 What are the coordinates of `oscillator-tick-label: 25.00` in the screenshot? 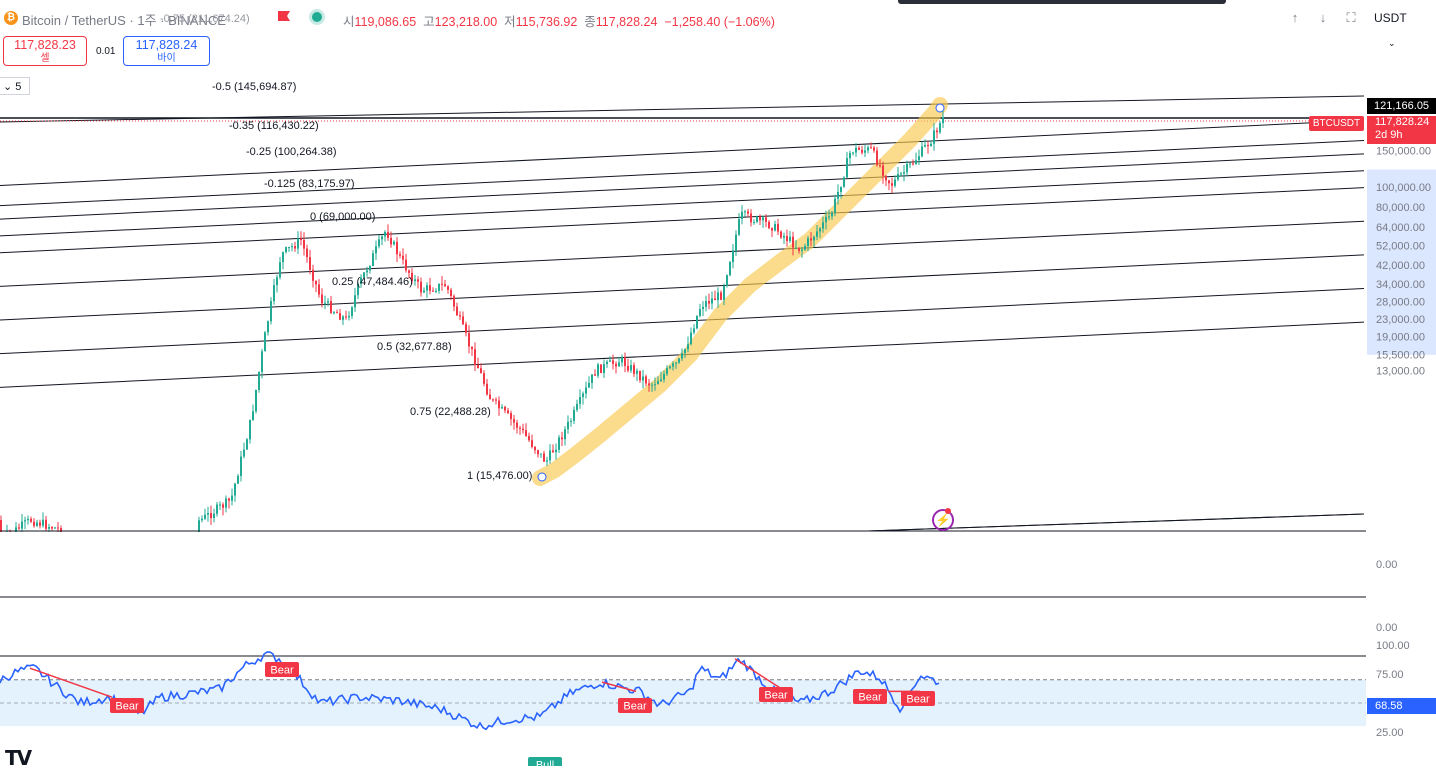 It's located at (1390, 733).